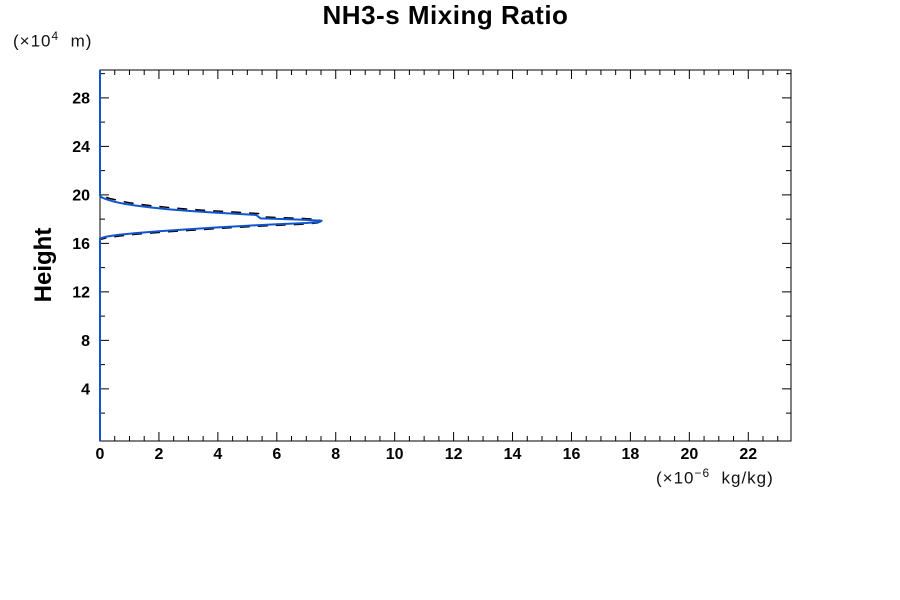 The width and height of the screenshot is (900, 600). Describe the element at coordinates (445, 15) in the screenshot. I see `chart-title: NH3-s Mixing Ratio` at that location.